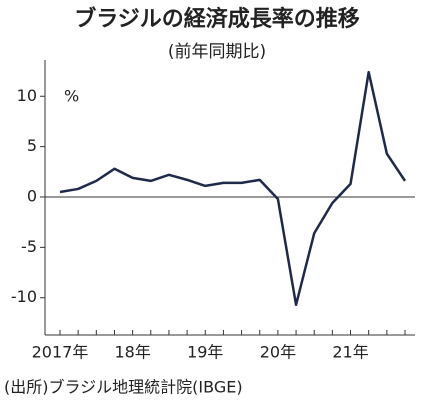 The width and height of the screenshot is (435, 409). Describe the element at coordinates (123, 387) in the screenshot. I see `source-note: (出所)ブラジル地理統計院(IBGE)` at that location.